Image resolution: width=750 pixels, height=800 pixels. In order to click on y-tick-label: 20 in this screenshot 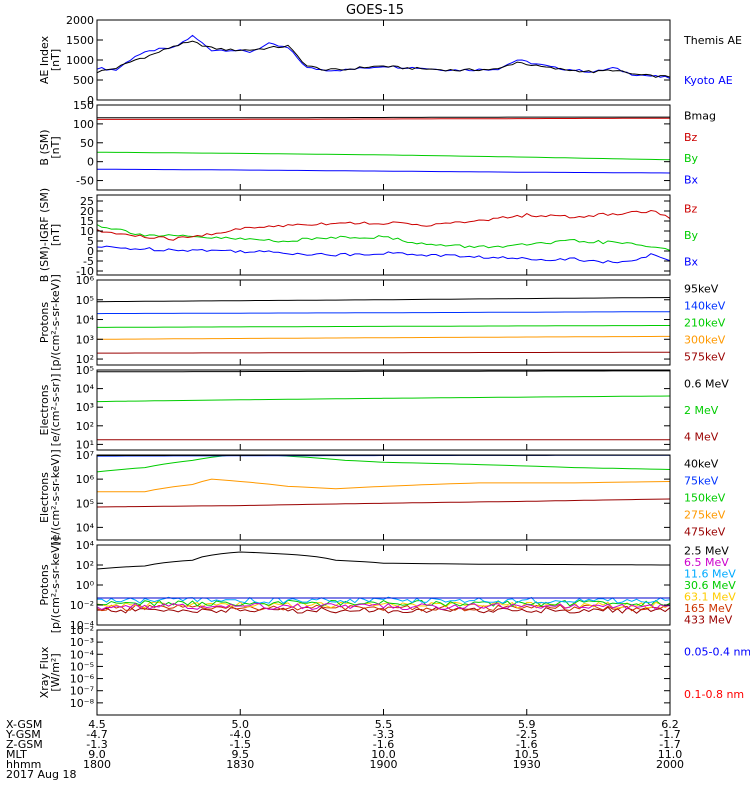, I will do `click(87, 211)`.